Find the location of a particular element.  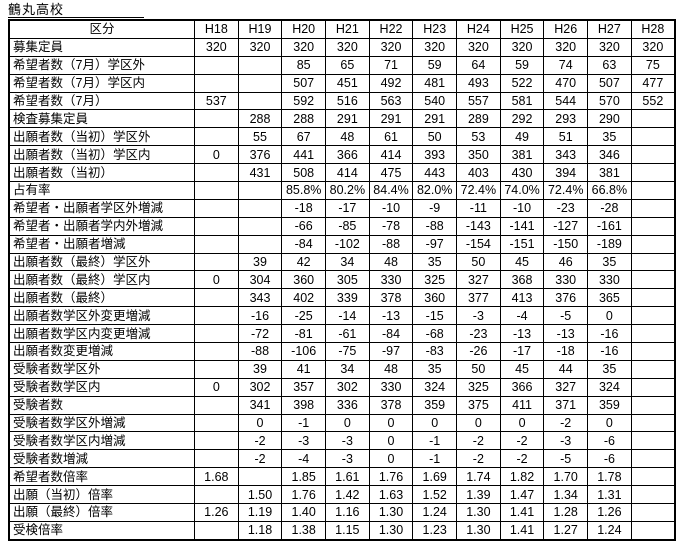

cell-value: 85 is located at coordinates (304, 65).